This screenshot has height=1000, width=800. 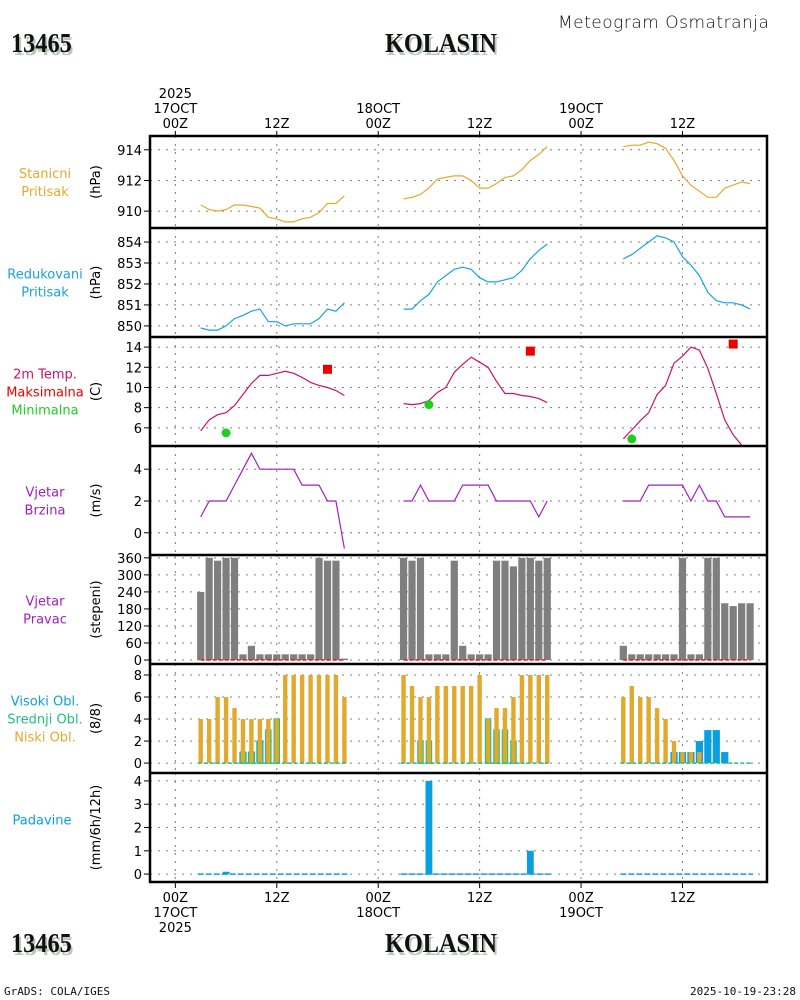 I want to click on y-tick-label: 180, so click(x=129, y=610).